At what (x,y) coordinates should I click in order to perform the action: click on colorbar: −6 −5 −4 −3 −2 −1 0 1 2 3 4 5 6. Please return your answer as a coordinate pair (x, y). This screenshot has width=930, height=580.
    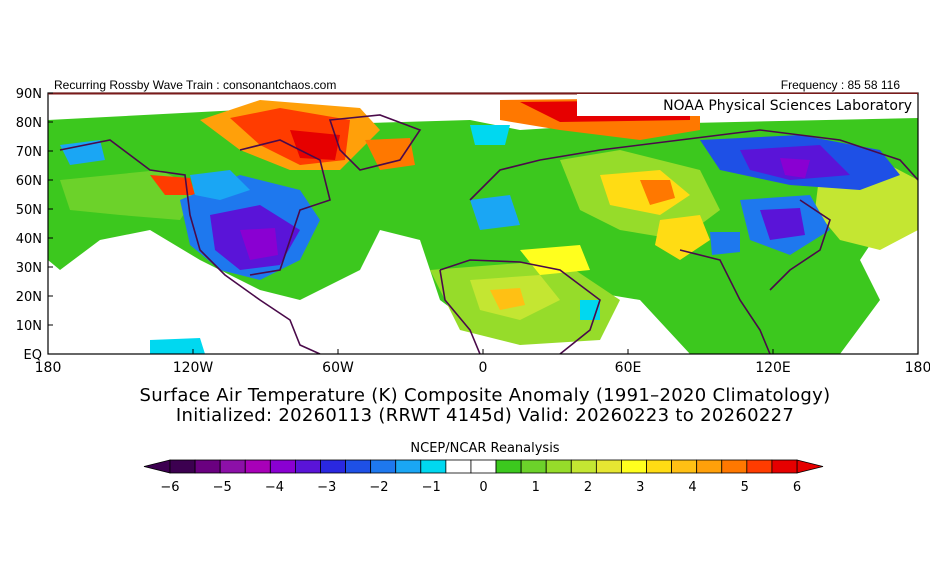
    Looking at the image, I should click on (483, 477).